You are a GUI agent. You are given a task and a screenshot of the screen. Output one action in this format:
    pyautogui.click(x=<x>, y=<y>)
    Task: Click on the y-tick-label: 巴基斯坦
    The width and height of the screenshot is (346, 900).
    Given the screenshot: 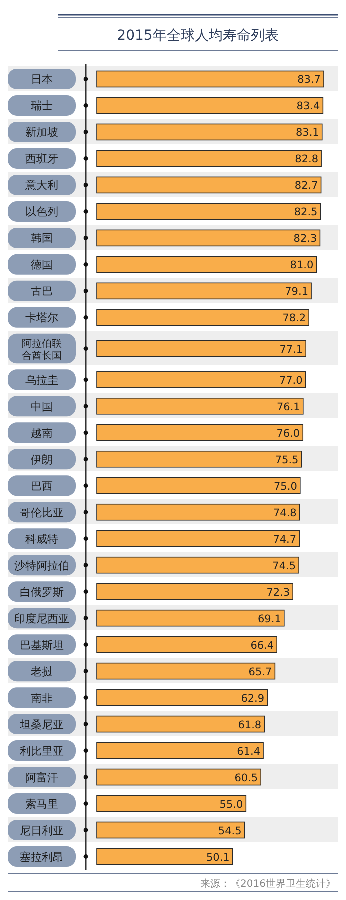 What is the action you would take?
    pyautogui.click(x=42, y=645)
    